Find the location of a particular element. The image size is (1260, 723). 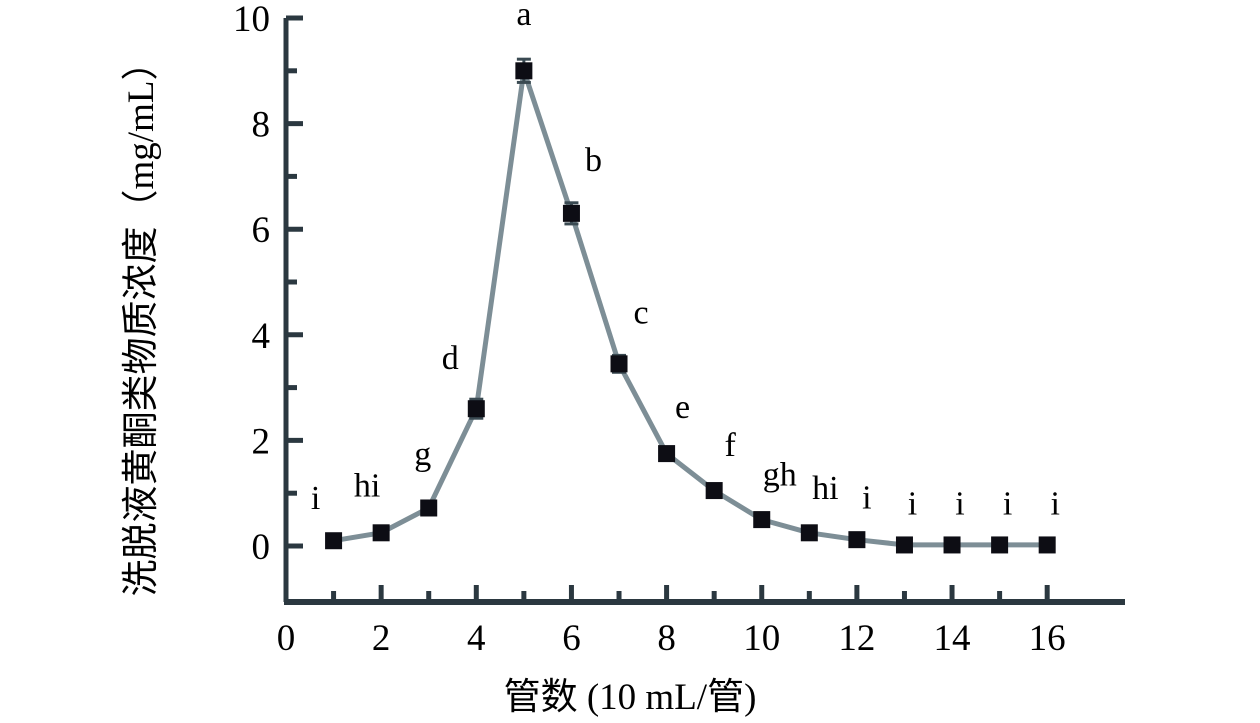

y-tick-label: 6 is located at coordinates (261, 230).